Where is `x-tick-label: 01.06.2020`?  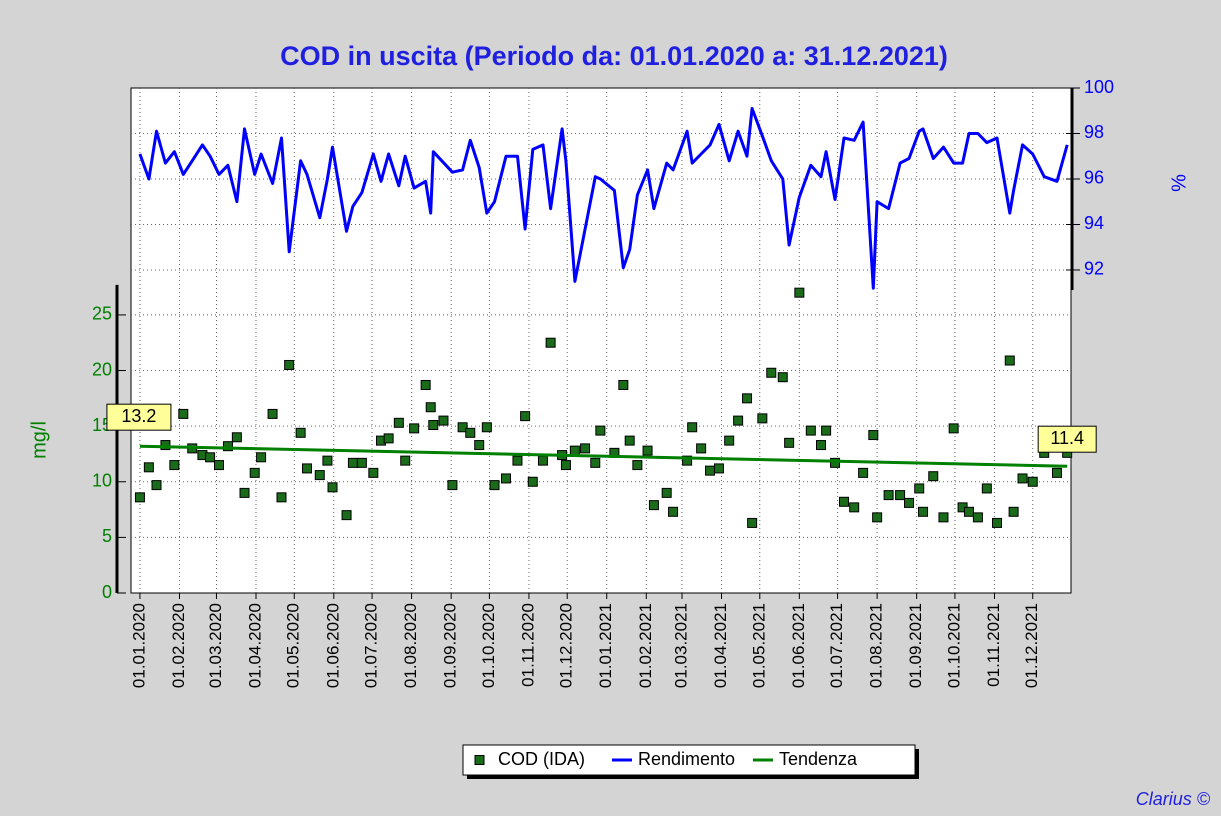 x-tick-label: 01.06.2020 is located at coordinates (332, 645).